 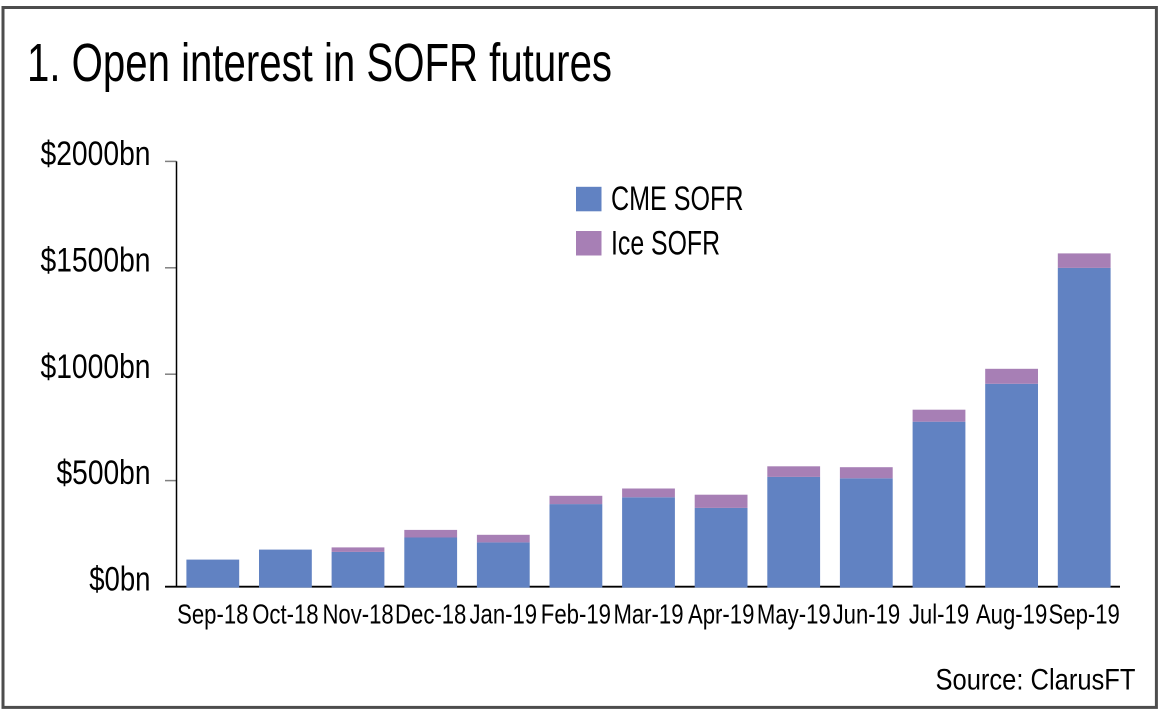 I want to click on svg-text: Jul-19, so click(x=939, y=613).